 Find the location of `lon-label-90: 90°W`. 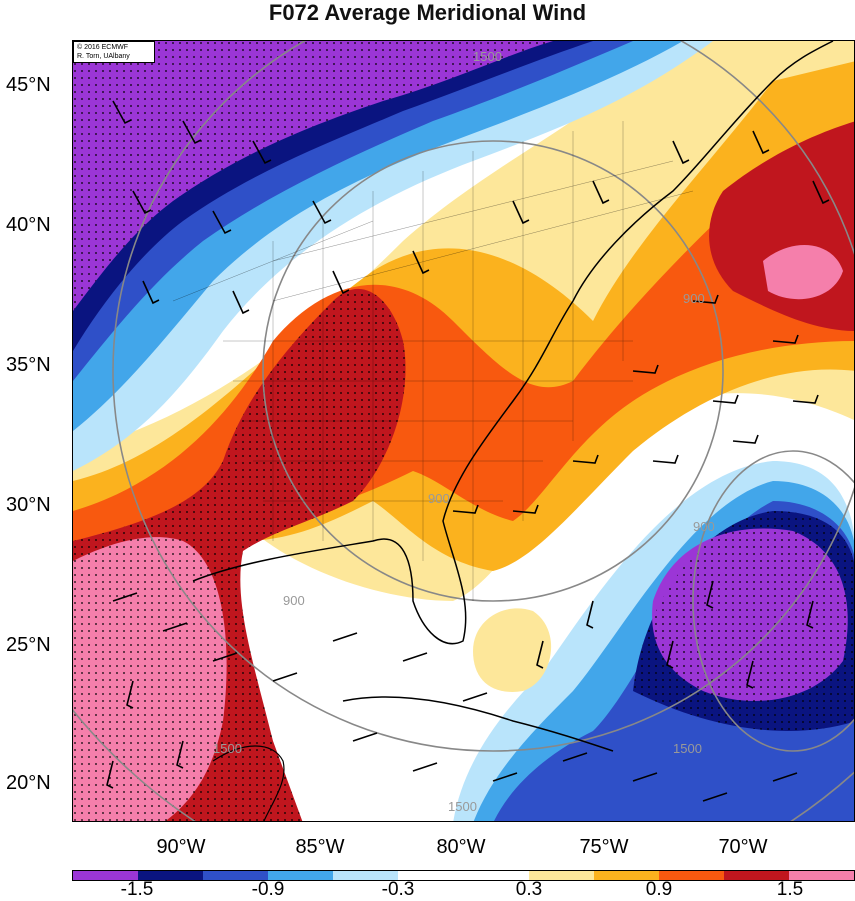

lon-label-90: 90°W is located at coordinates (181, 847).